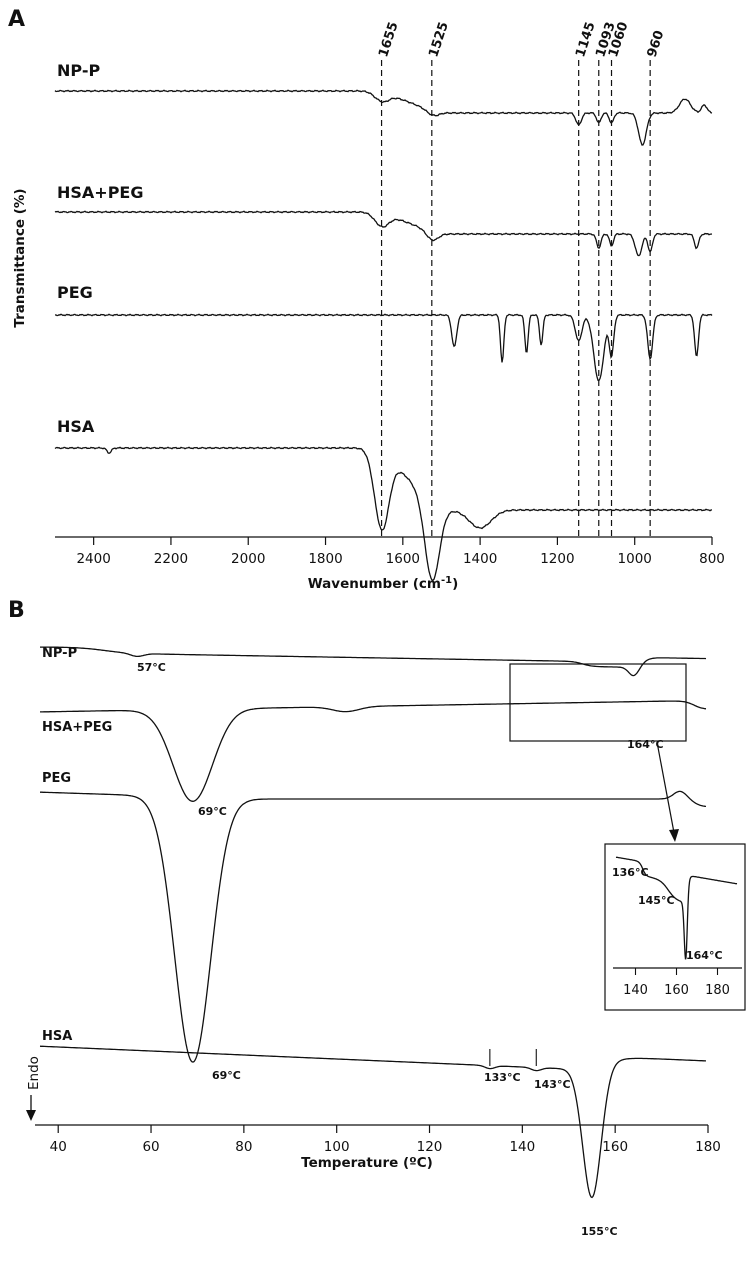  I want to click on dsc-trace-hsa-peg, so click(373, 751).